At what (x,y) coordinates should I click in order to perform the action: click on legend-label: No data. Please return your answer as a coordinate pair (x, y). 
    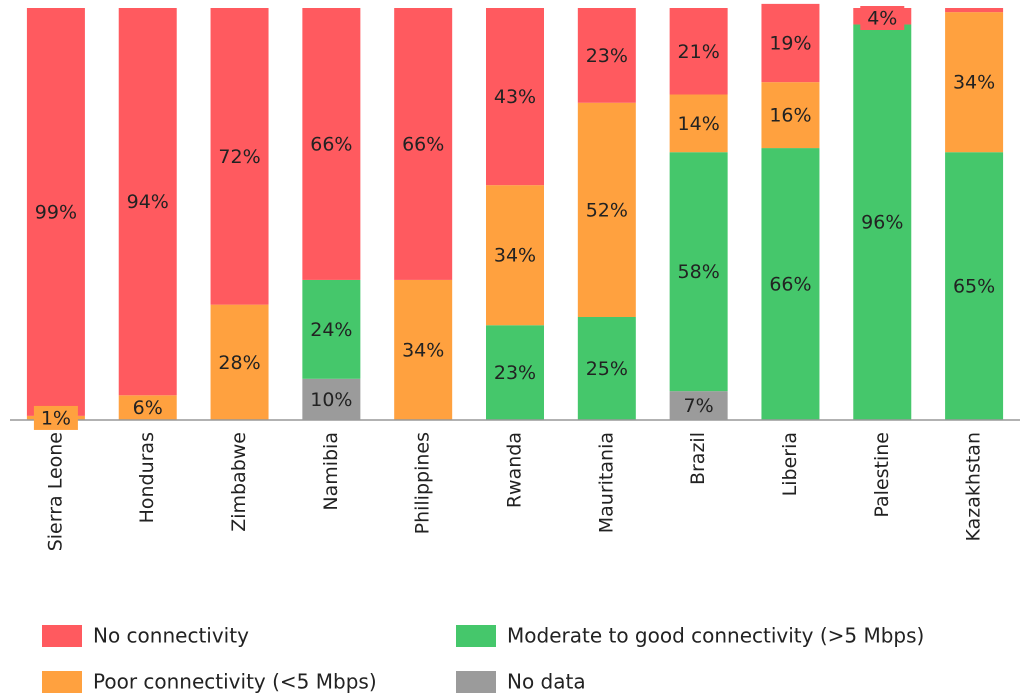
    Looking at the image, I should click on (546, 682).